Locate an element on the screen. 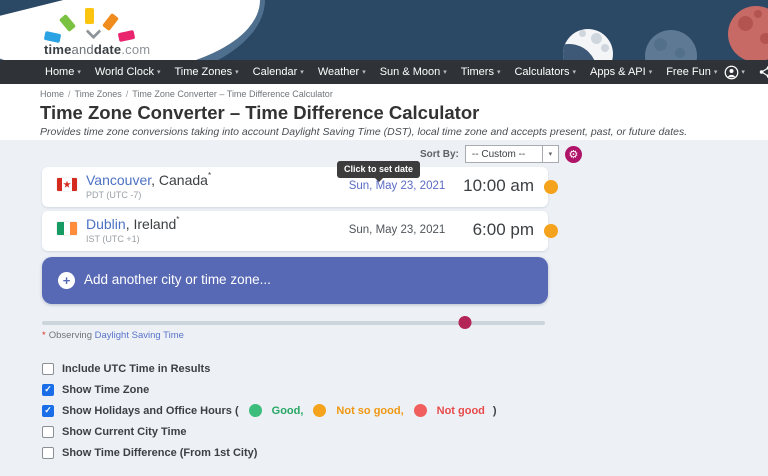 The image size is (768, 476). nav-item-apps-api: Apps & API ▾ is located at coordinates (621, 72).